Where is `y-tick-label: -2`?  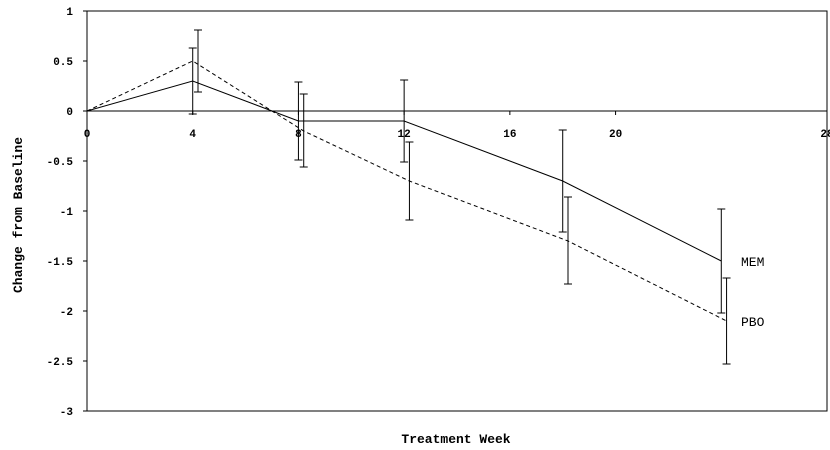
y-tick-label: -2 is located at coordinates (66, 313).